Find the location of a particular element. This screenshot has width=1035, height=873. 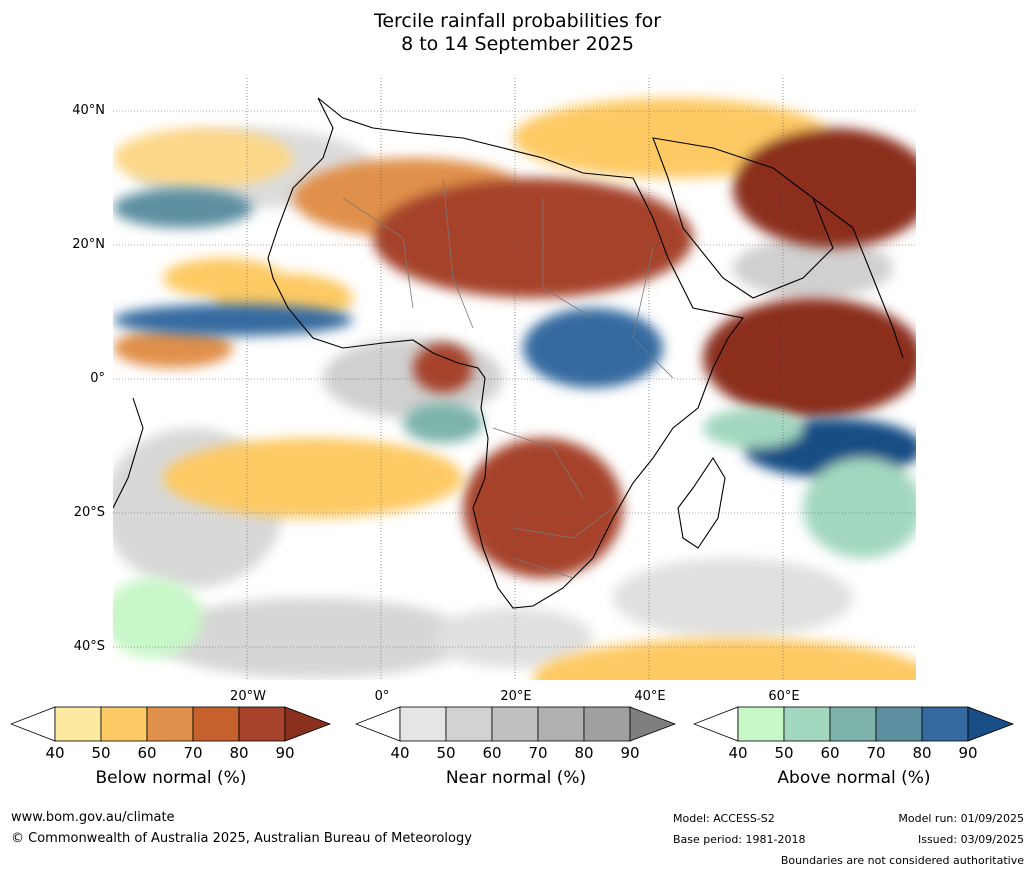

near-normal-tick-label: 60 is located at coordinates (492, 753).